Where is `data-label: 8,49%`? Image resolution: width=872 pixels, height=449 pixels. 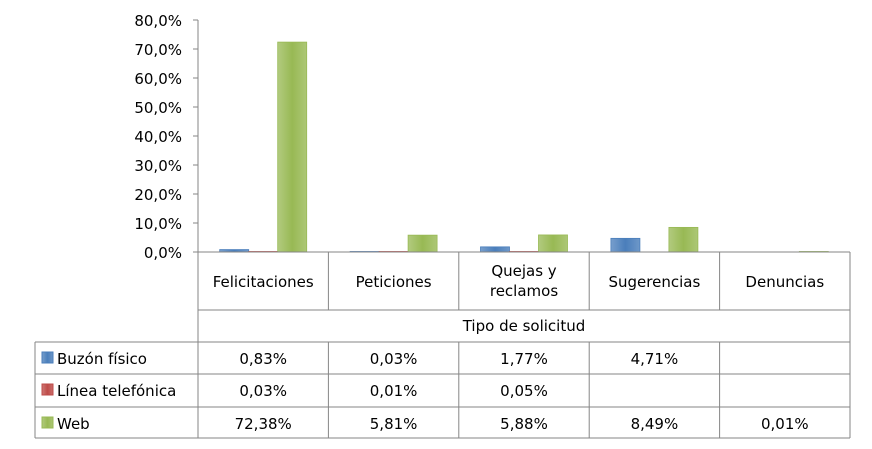
data-label: 8,49% is located at coordinates (655, 424).